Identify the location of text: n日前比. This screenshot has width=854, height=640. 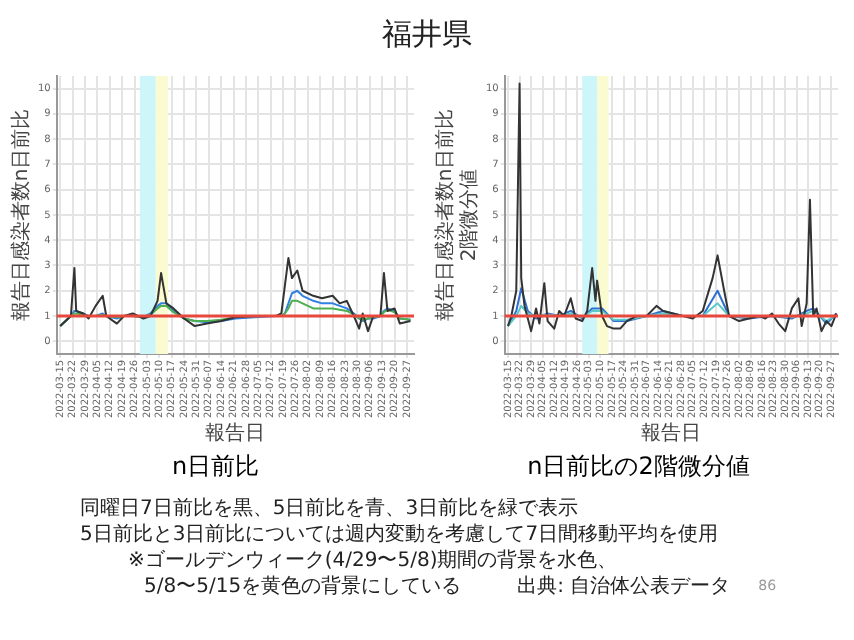
(215, 467).